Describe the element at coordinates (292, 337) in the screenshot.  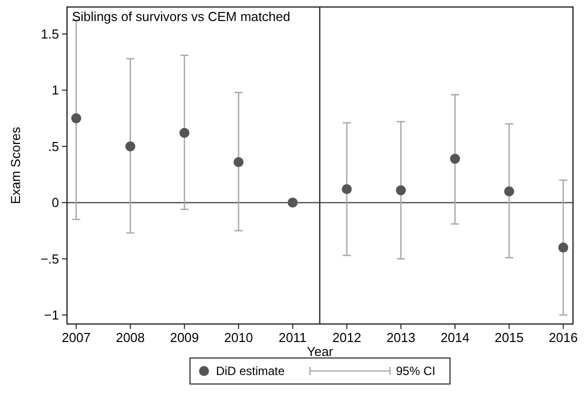
I see `x-tick-label: 2011` at that location.